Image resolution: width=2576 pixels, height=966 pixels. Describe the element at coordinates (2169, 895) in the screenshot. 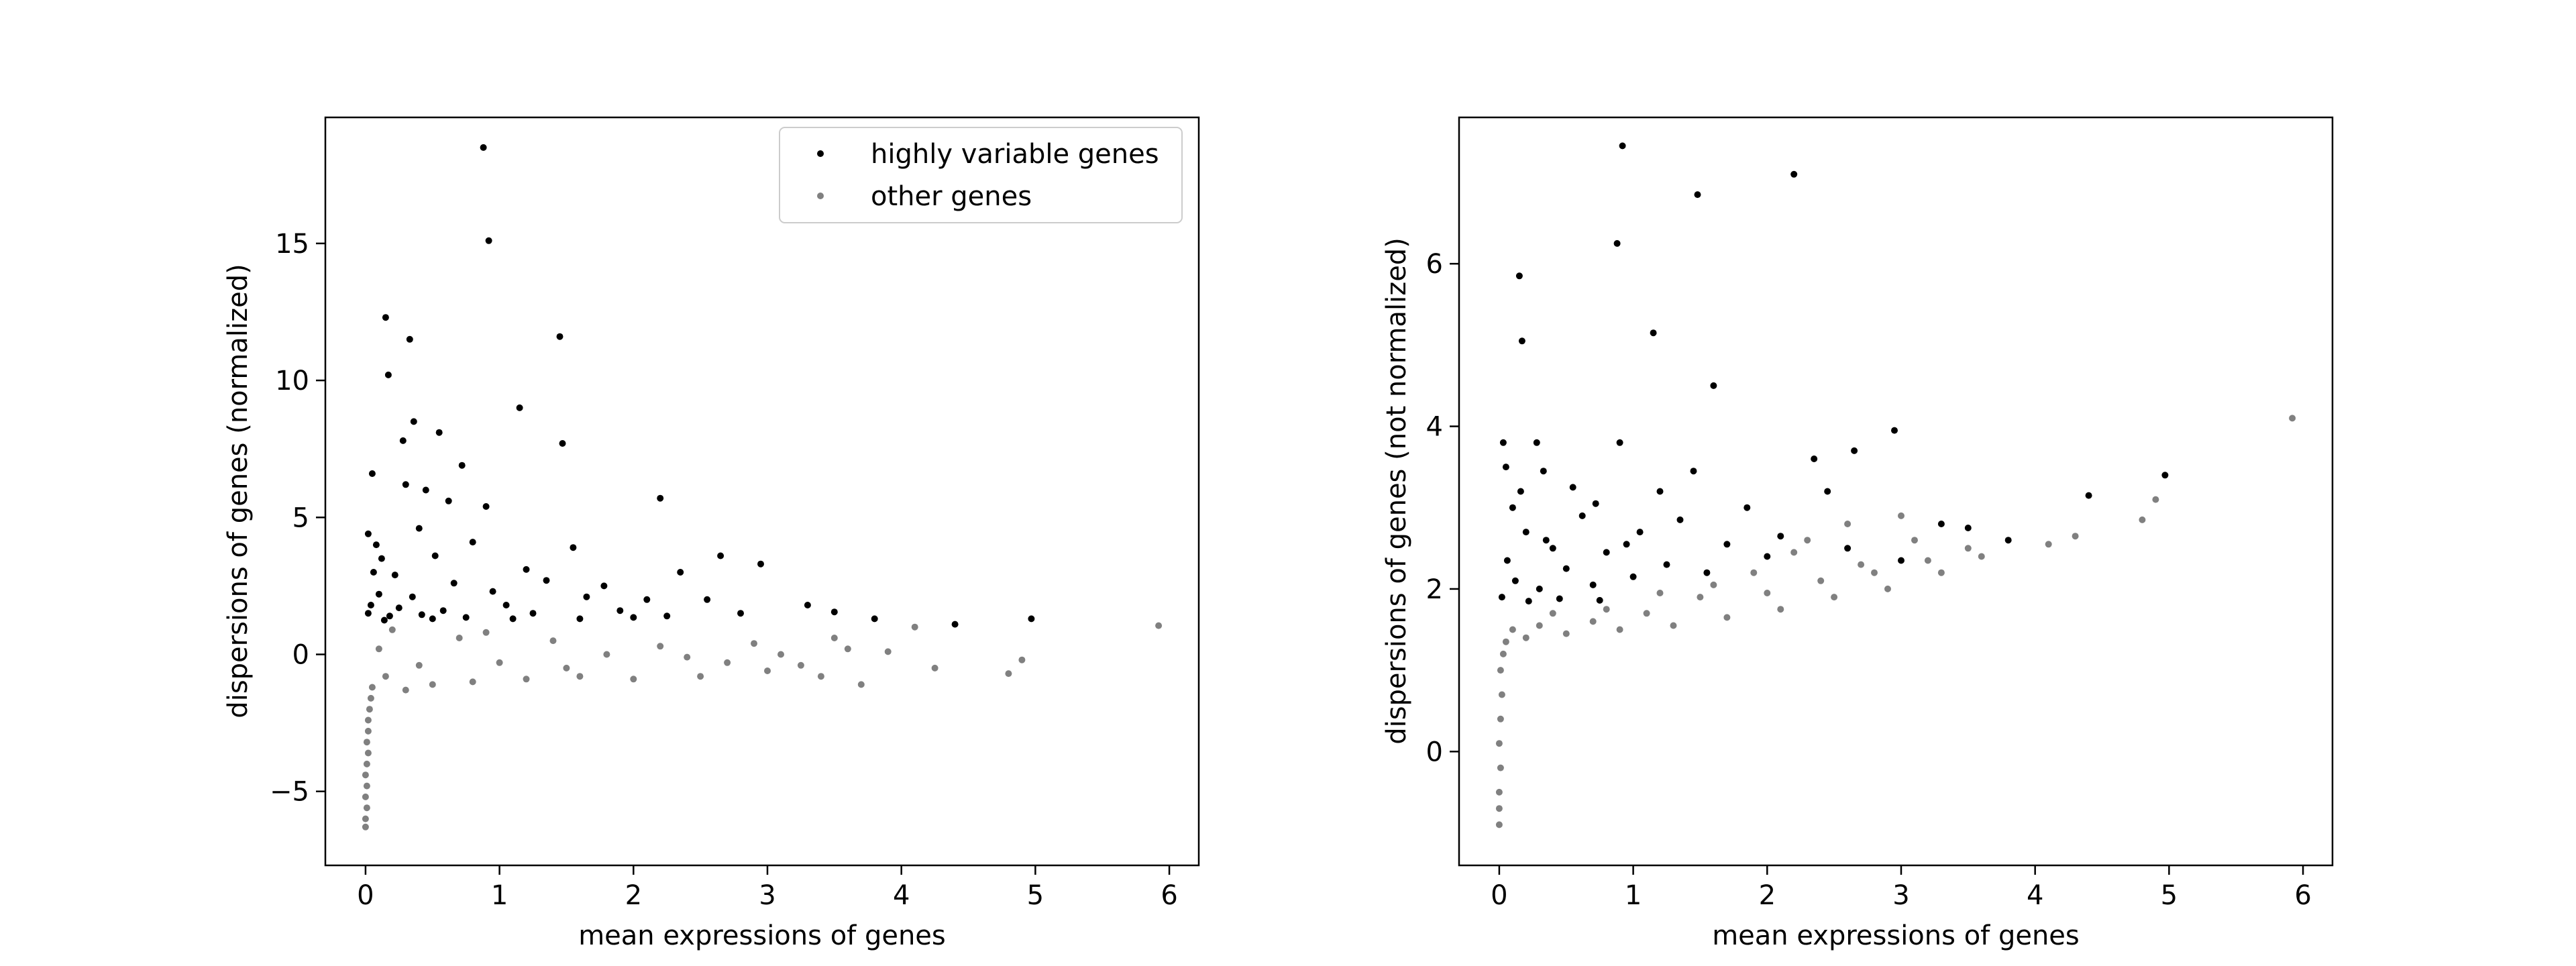

I see `x-tick-label: 5` at that location.